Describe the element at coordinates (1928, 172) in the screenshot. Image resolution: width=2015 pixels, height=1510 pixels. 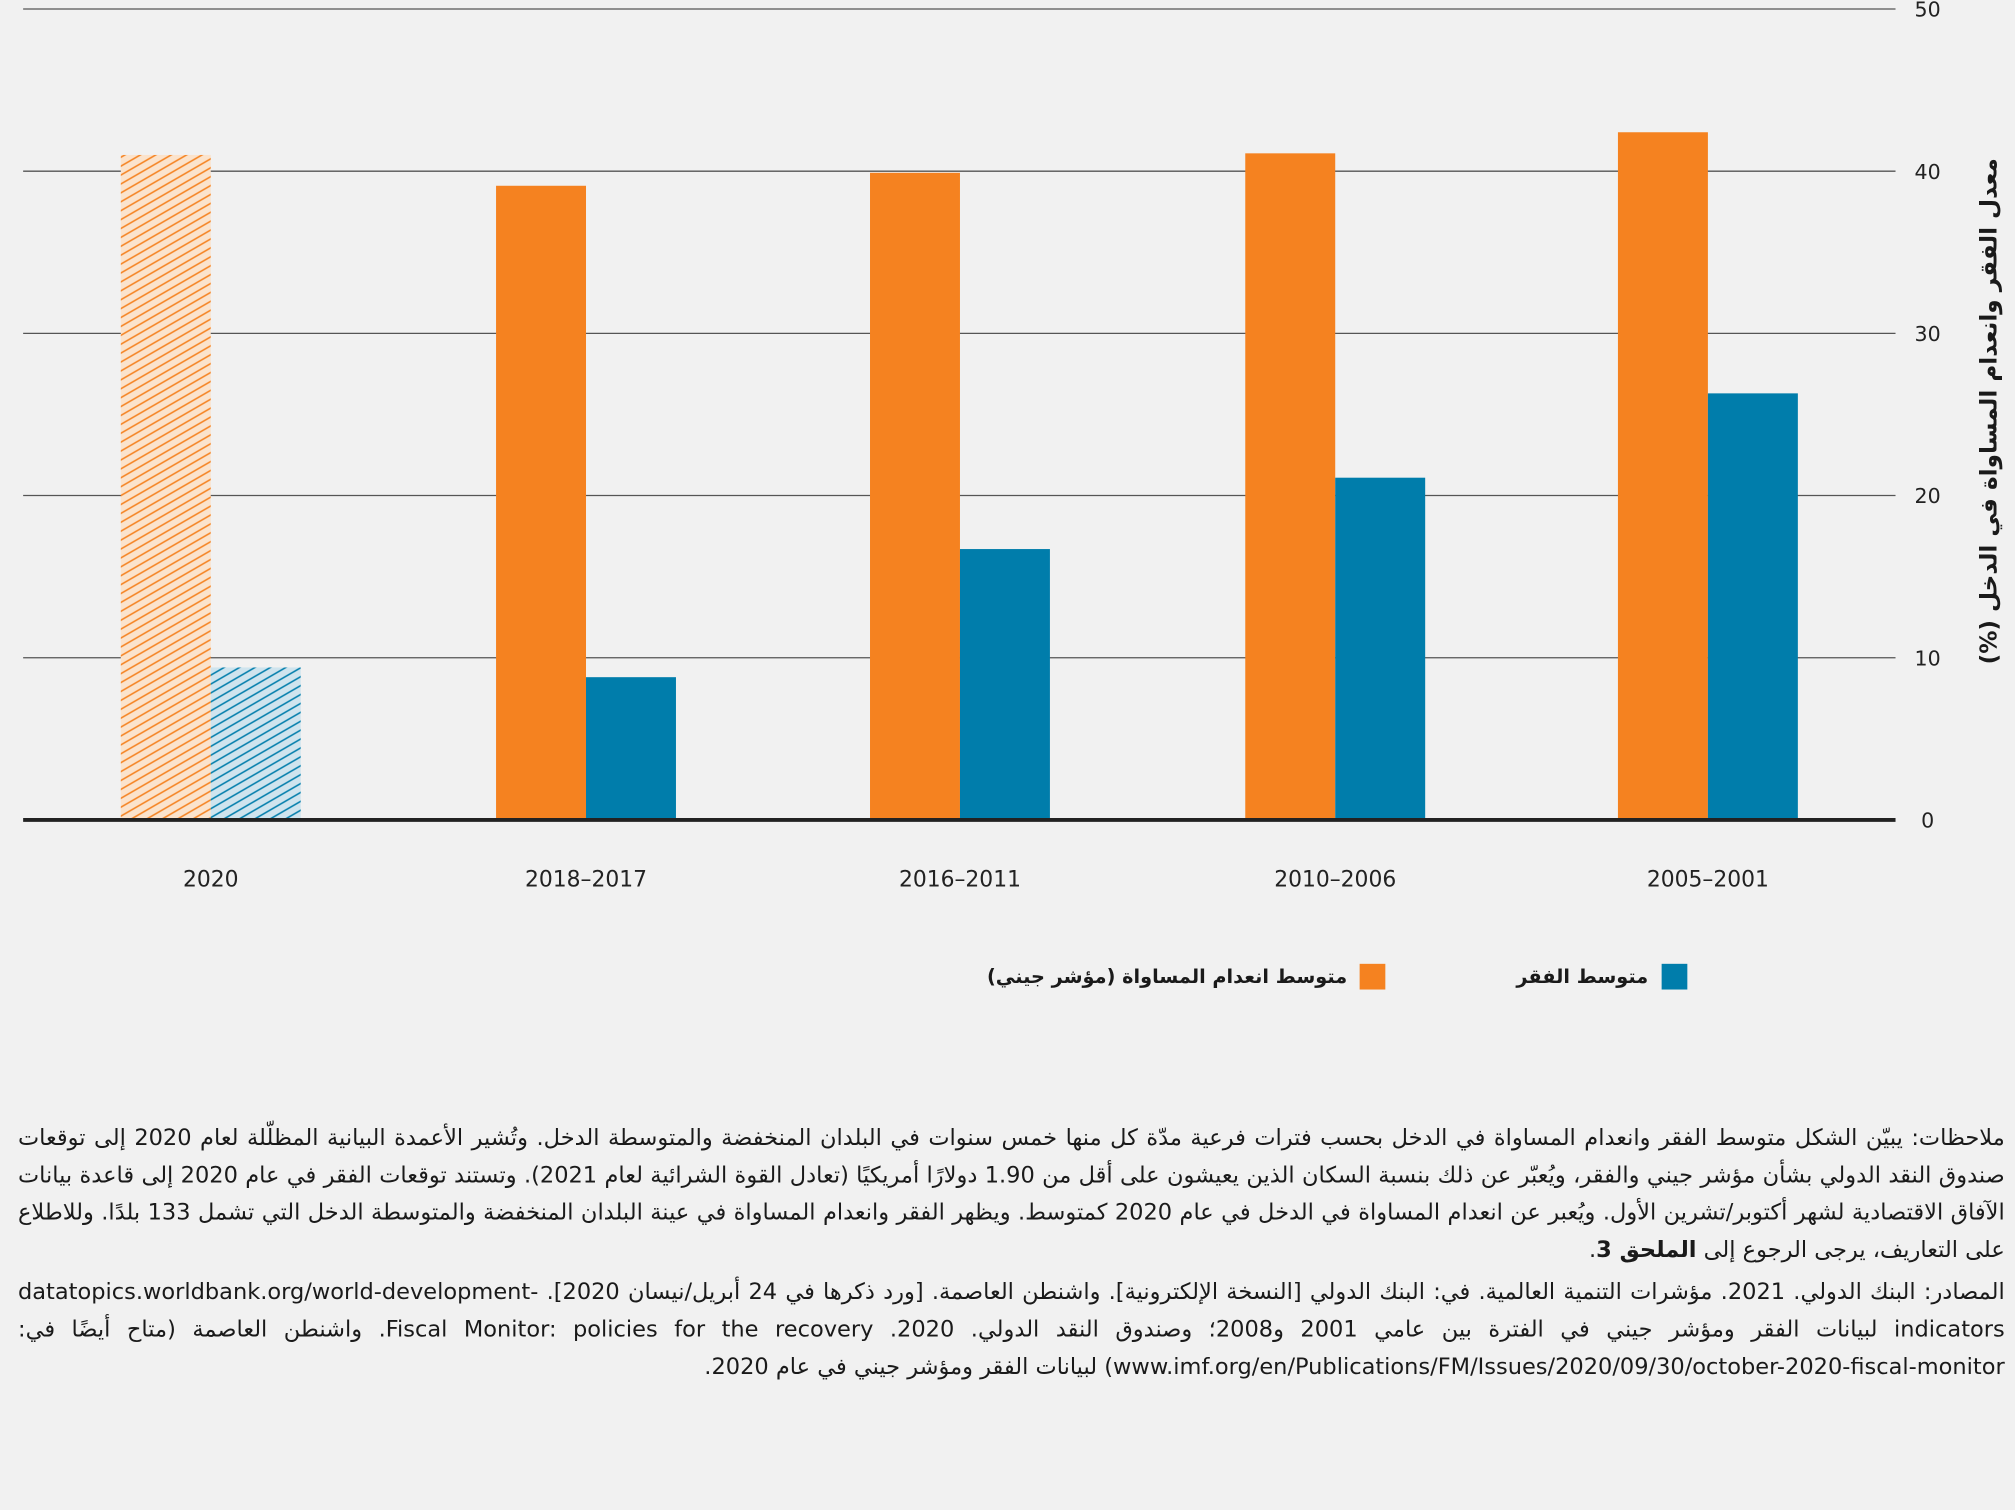
I see `y-tick-label: 40` at that location.